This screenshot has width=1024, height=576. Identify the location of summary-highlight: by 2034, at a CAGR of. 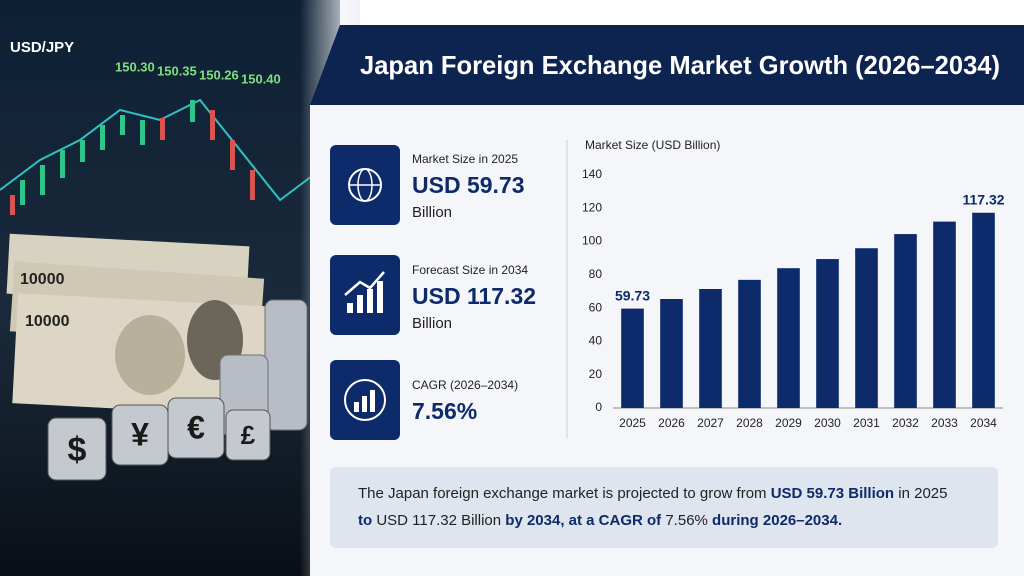
(583, 520).